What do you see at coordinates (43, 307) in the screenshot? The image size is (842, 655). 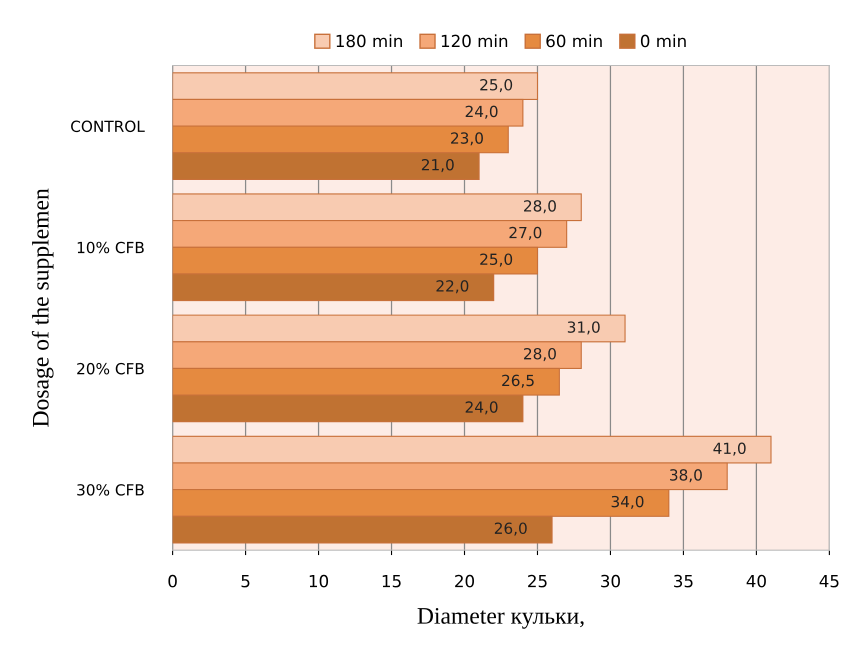 I see `y-axis-title: Dosage of the supplemen` at bounding box center [43, 307].